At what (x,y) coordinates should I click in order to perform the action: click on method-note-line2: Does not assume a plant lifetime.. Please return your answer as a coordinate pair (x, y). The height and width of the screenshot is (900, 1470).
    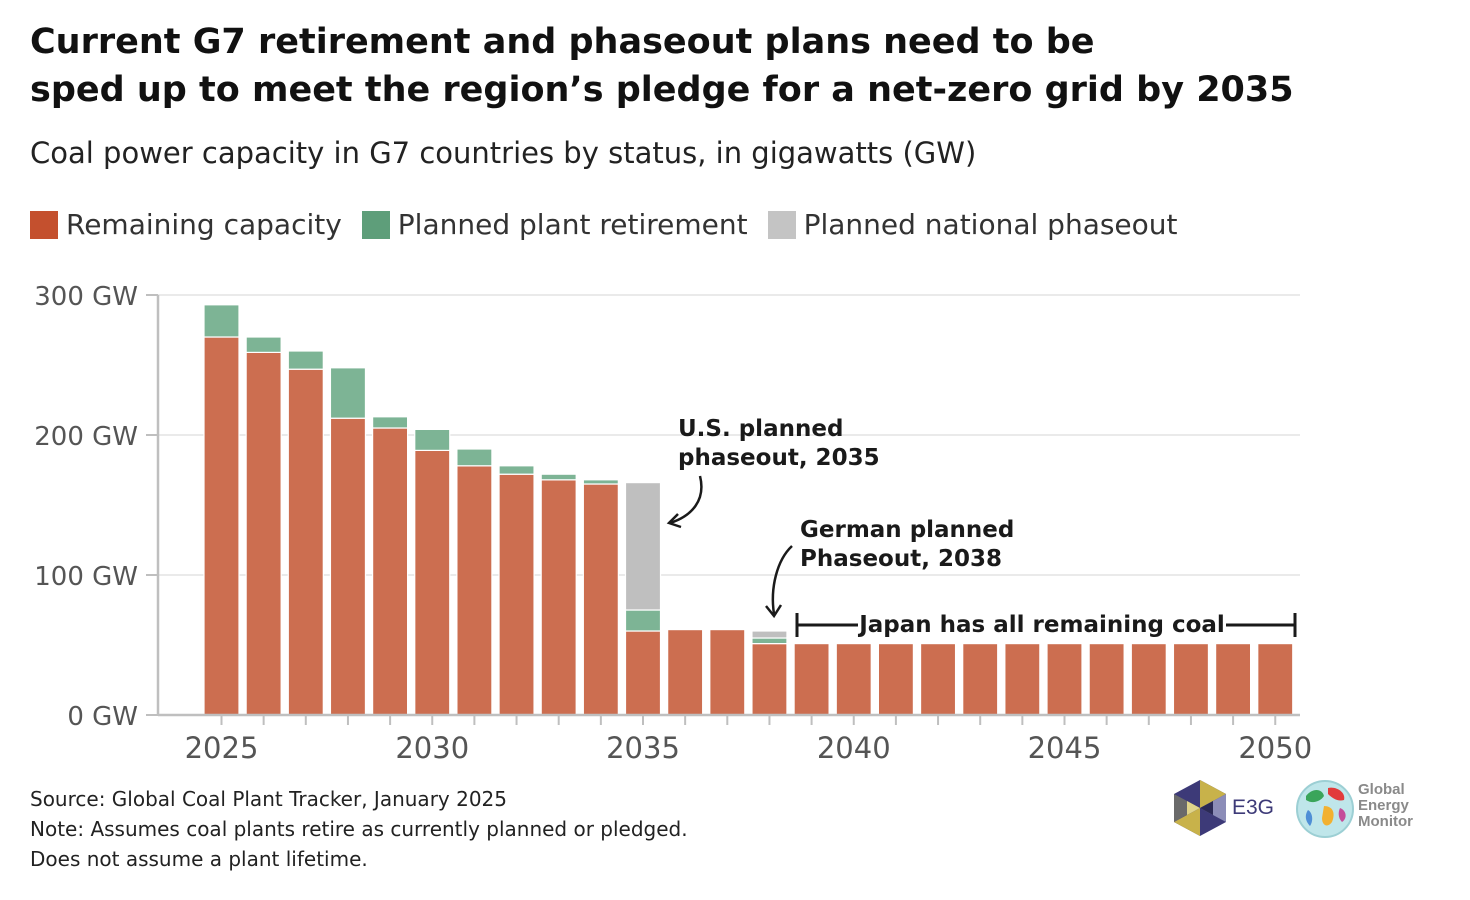
    Looking at the image, I should click on (199, 859).